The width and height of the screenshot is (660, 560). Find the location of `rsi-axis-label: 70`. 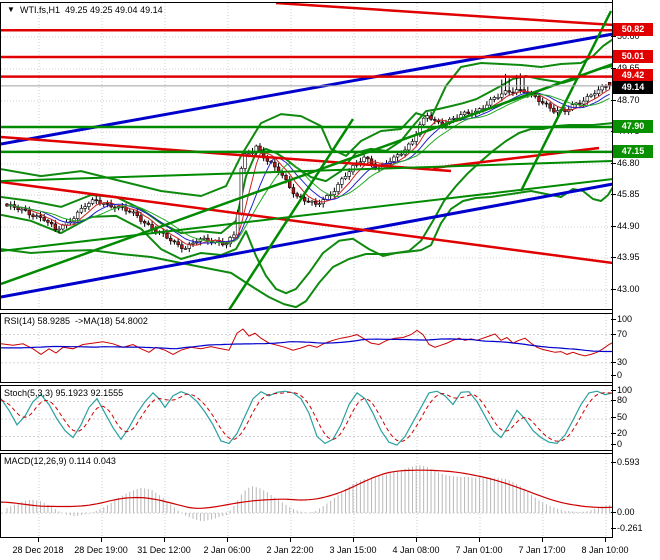

rsi-axis-label: 70 is located at coordinates (622, 334).